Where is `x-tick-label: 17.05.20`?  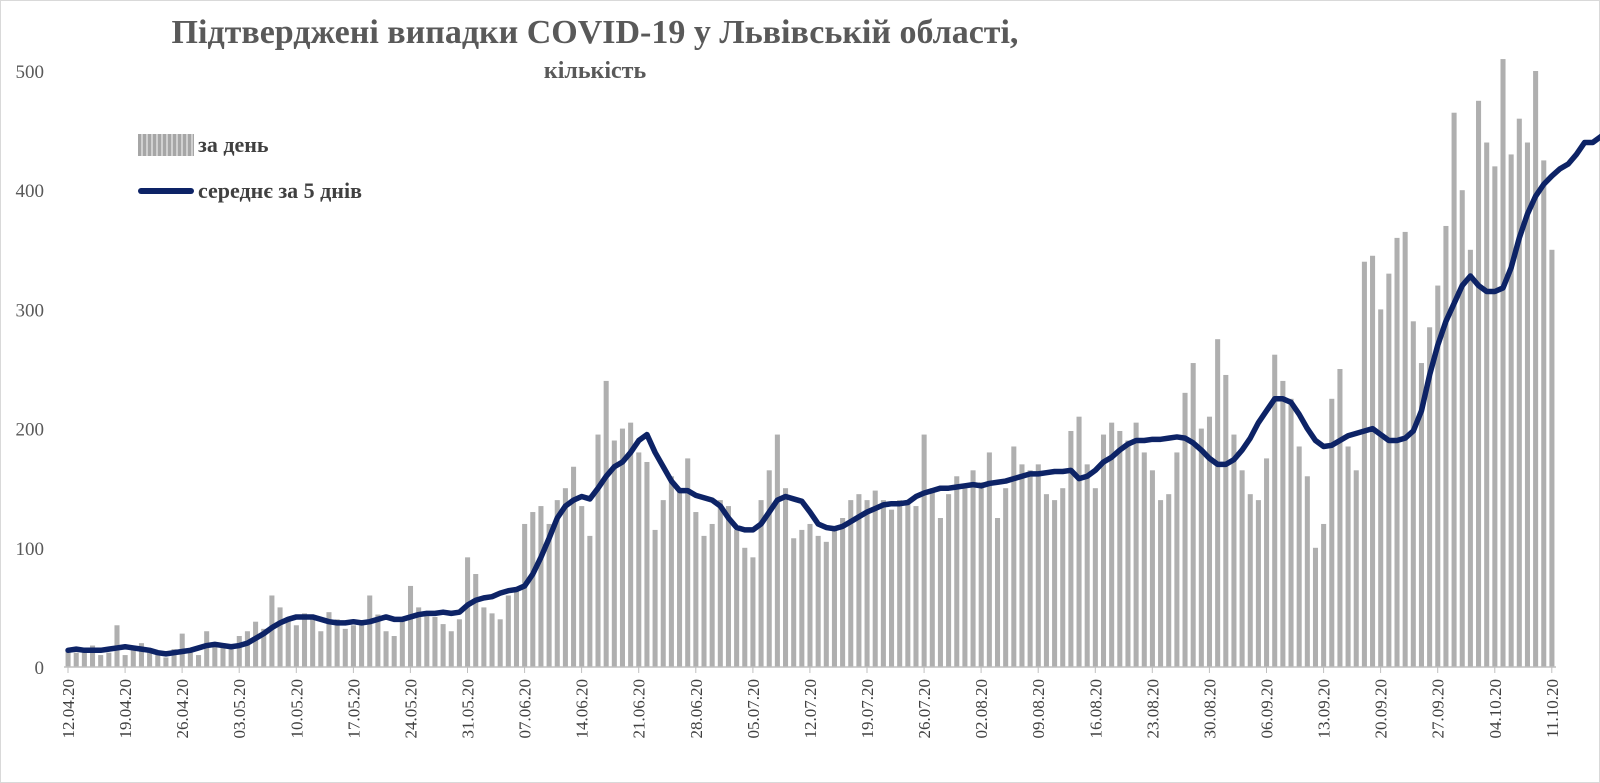
x-tick-label: 17.05.20 is located at coordinates (353, 709).